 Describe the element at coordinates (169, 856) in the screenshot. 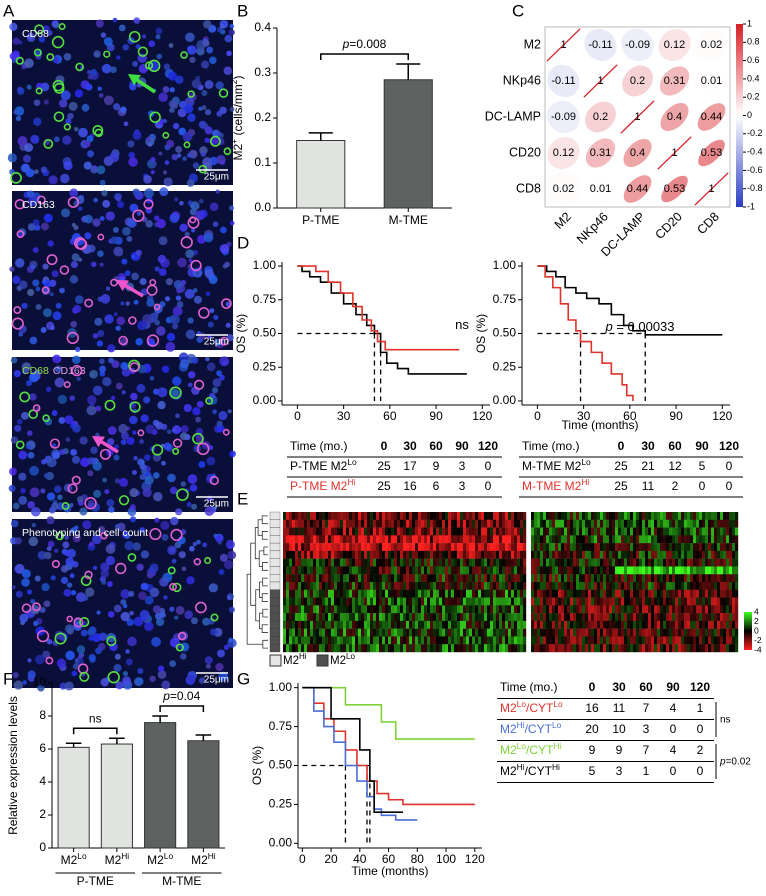

I see `x-tick-label-part: Lo` at that location.